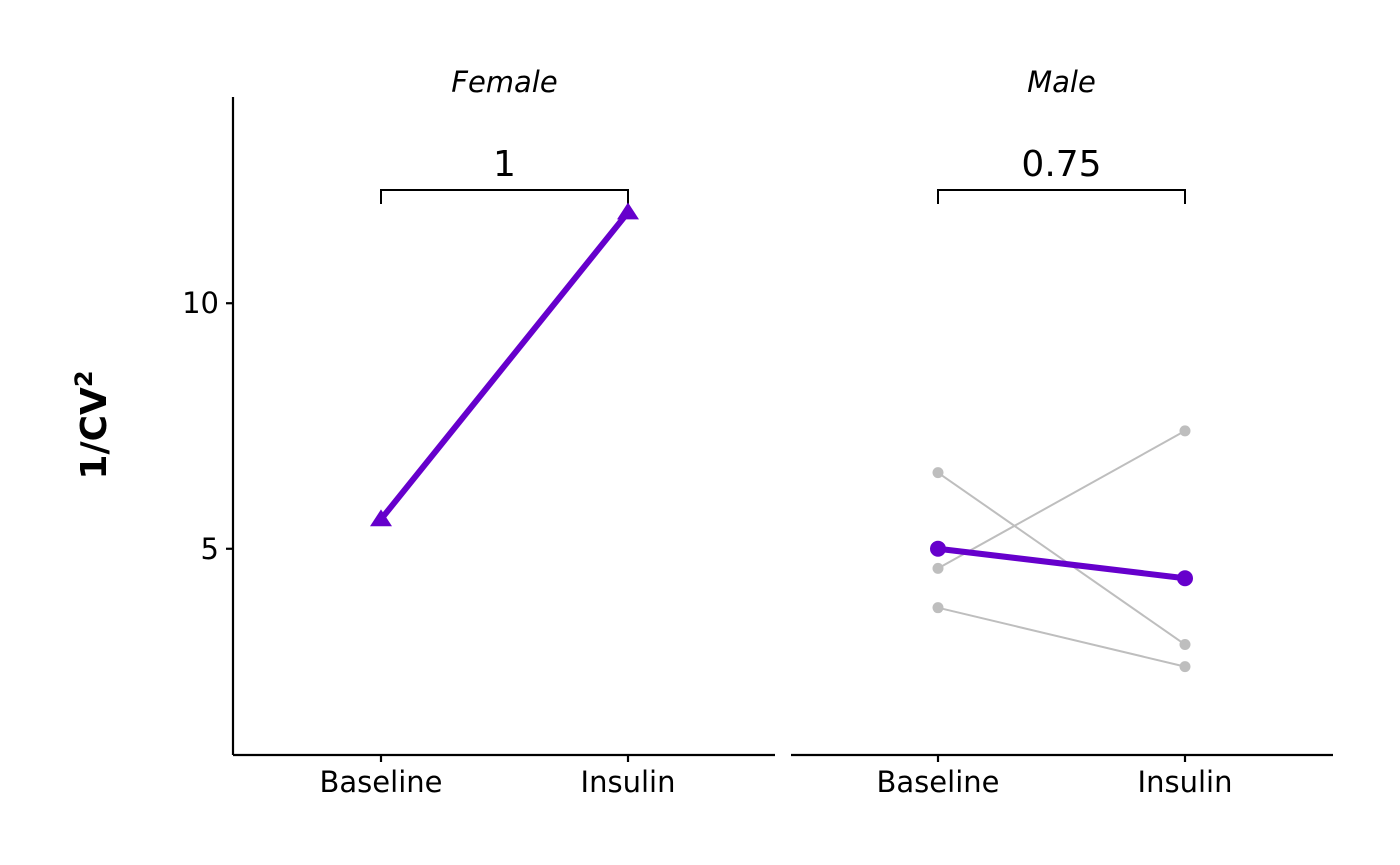 This screenshot has height=865, width=1400. I want to click on y-axis-title: 1/CV2, so click(92, 424).